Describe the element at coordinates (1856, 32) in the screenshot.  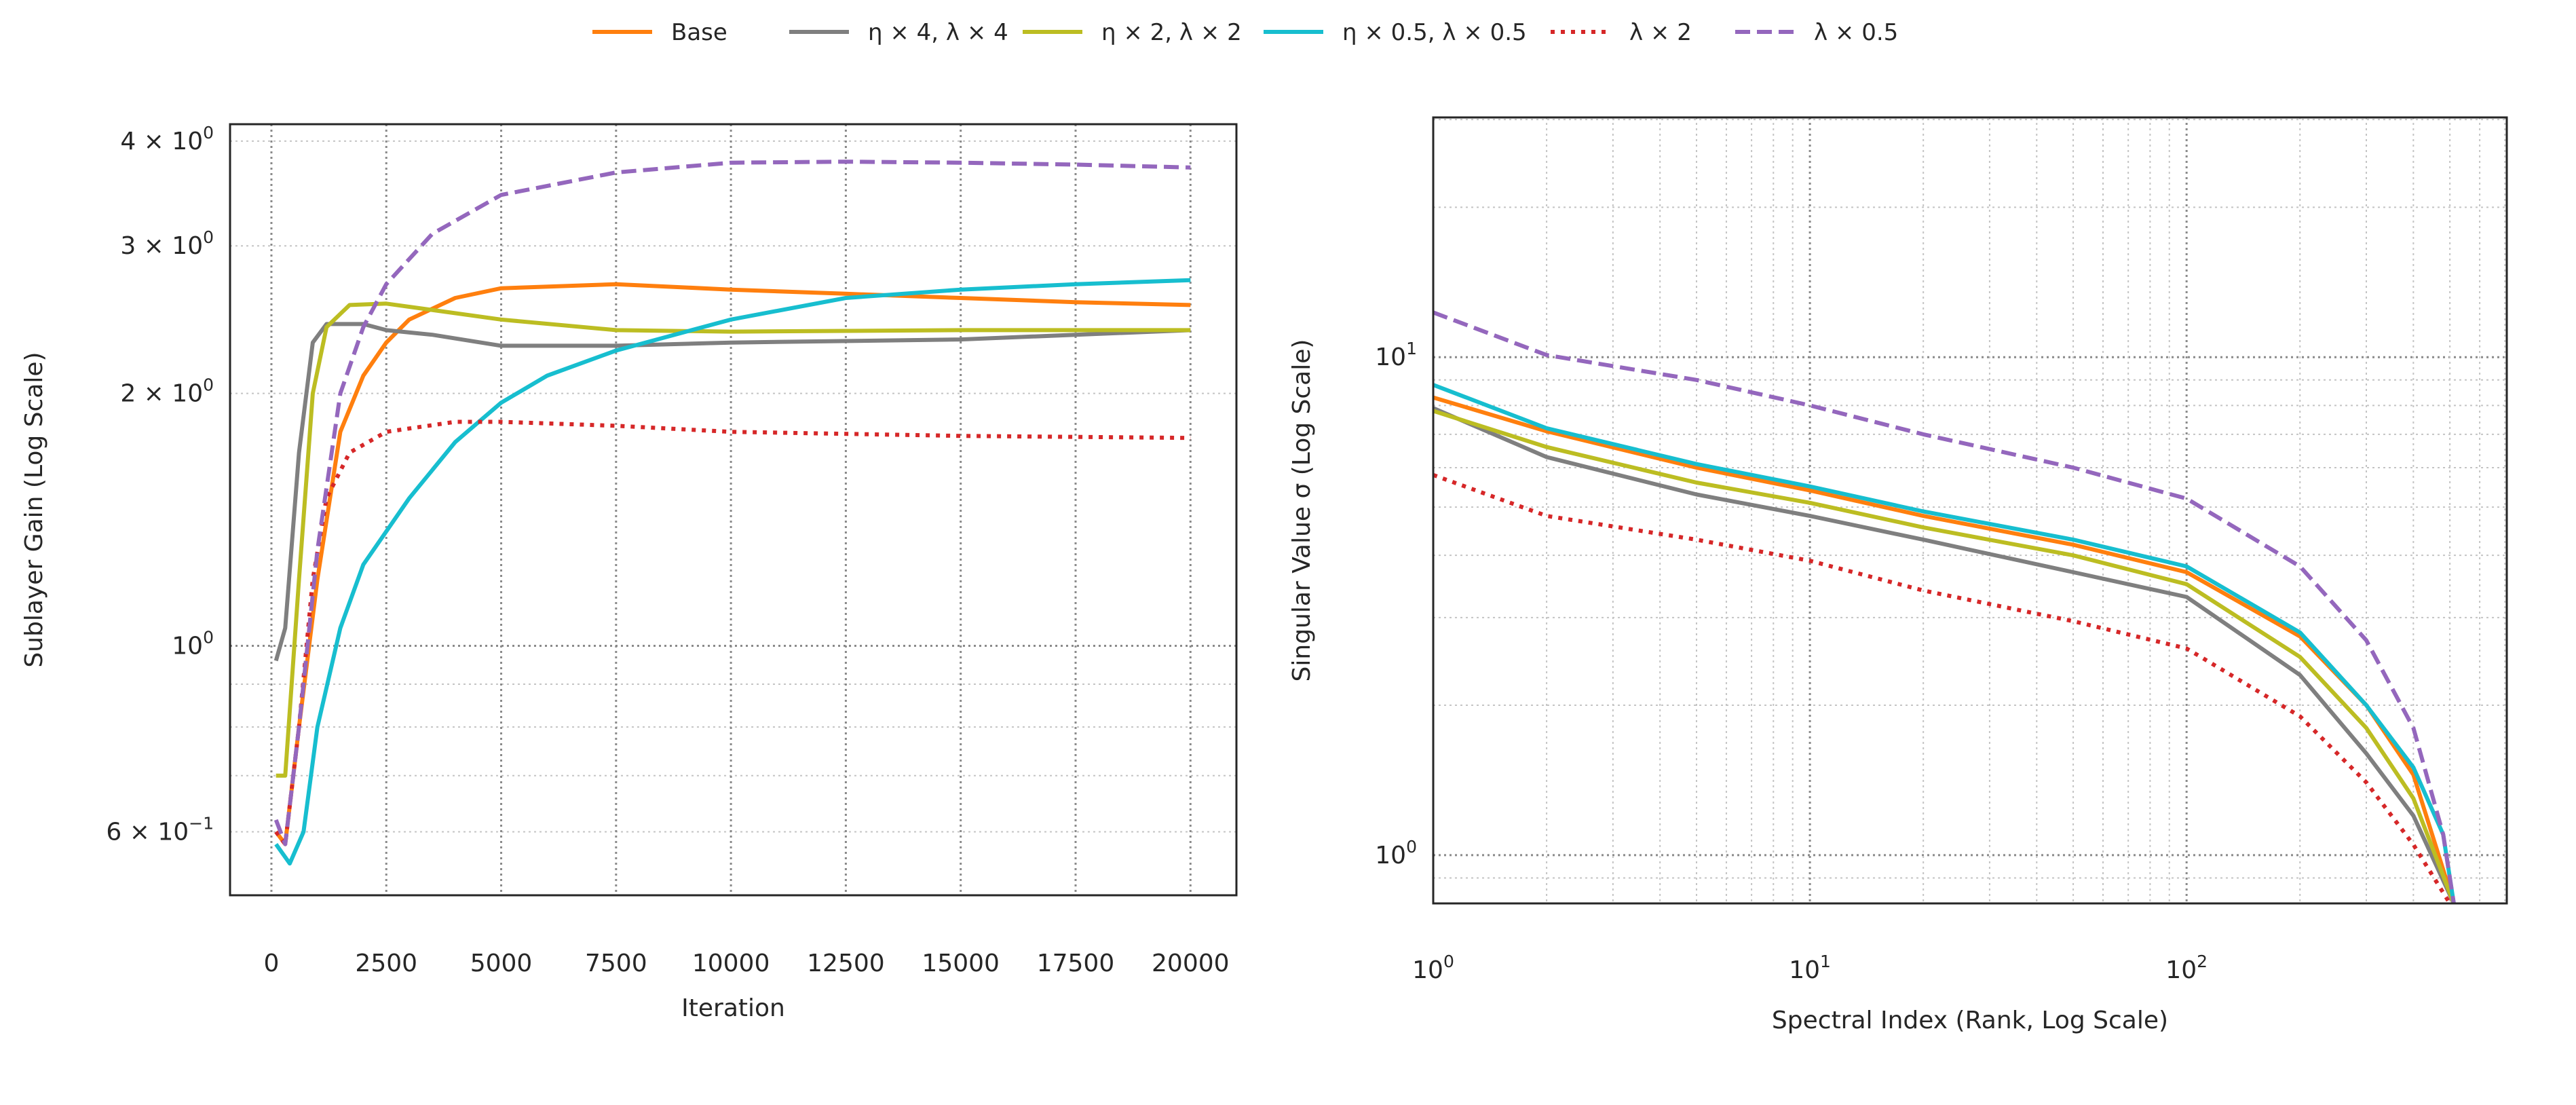
I see `legend-label: λ × 0.5` at that location.